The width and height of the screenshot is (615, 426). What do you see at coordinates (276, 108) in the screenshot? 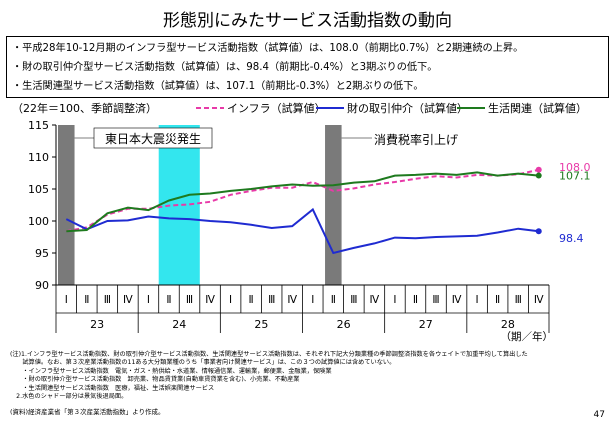
I see `legend-label: インフラ（試算値）` at bounding box center [276, 108].